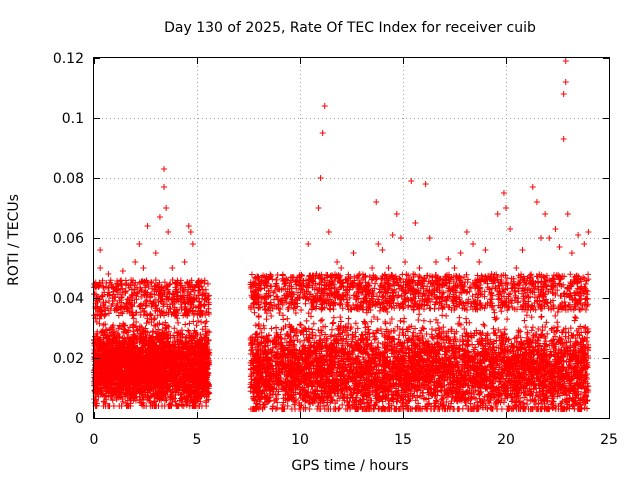 The height and width of the screenshot is (484, 640). What do you see at coordinates (68, 239) in the screenshot?
I see `y-tick-label: 0.06` at bounding box center [68, 239].